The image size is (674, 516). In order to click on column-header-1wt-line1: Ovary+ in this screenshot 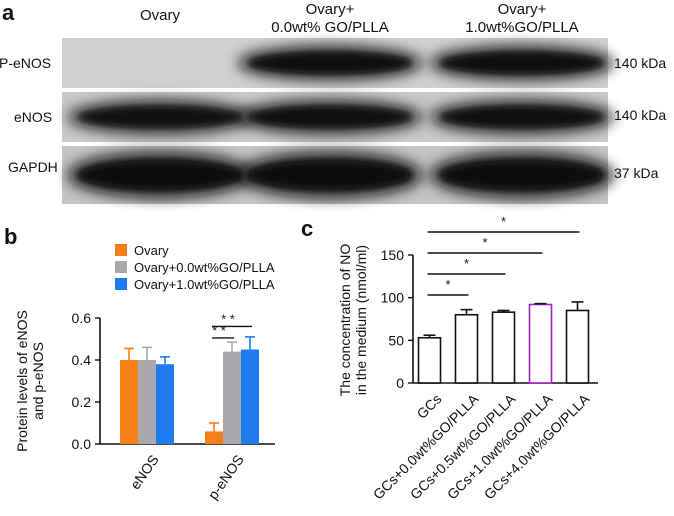, I will do `click(522, 9)`.